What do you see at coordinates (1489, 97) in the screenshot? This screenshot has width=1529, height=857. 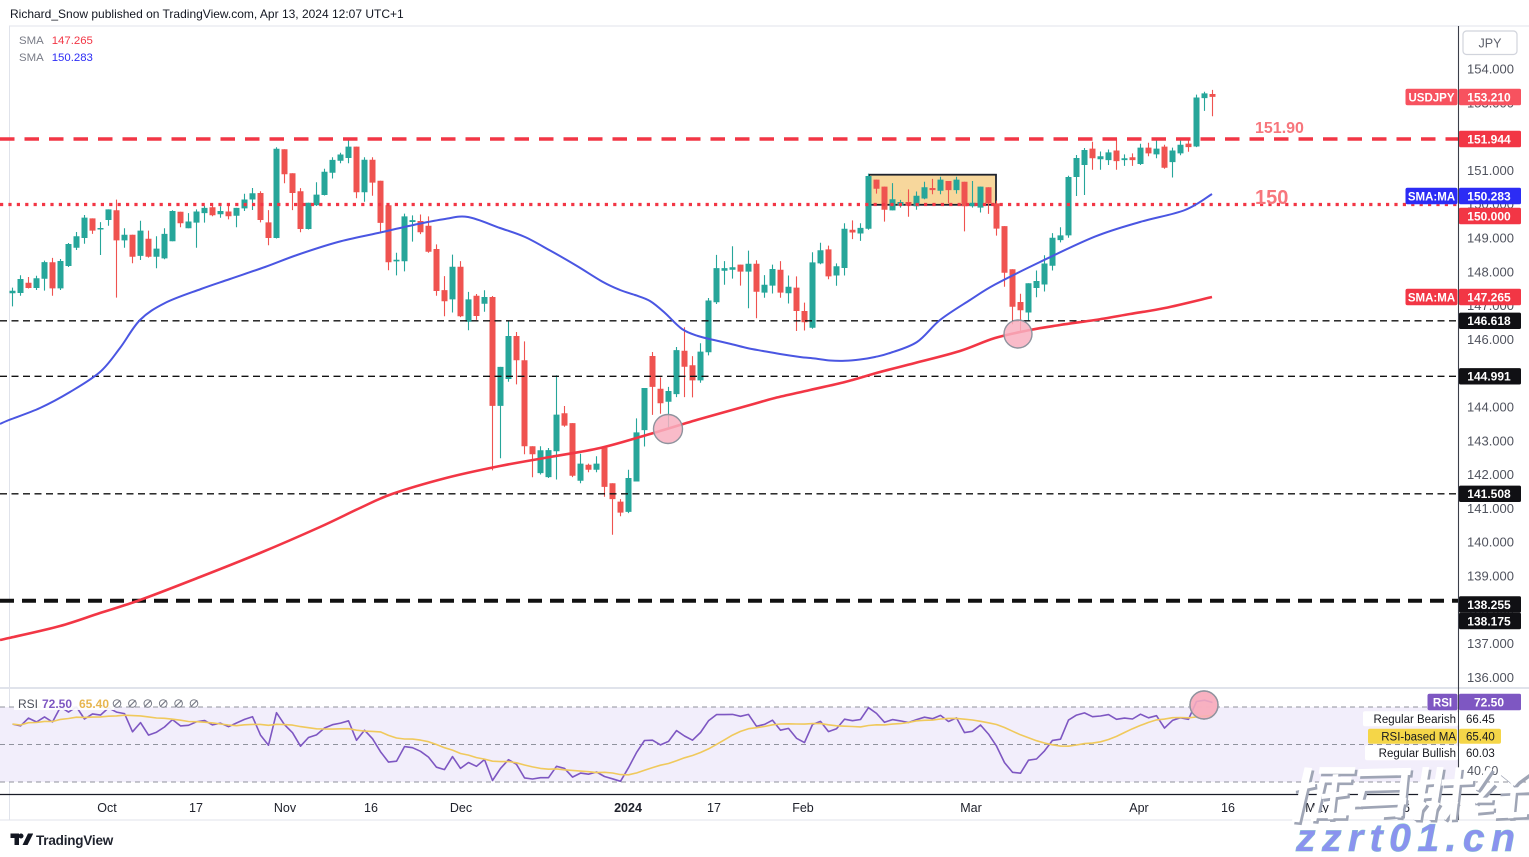 I see `svg-text: 153.210` at bounding box center [1489, 97].